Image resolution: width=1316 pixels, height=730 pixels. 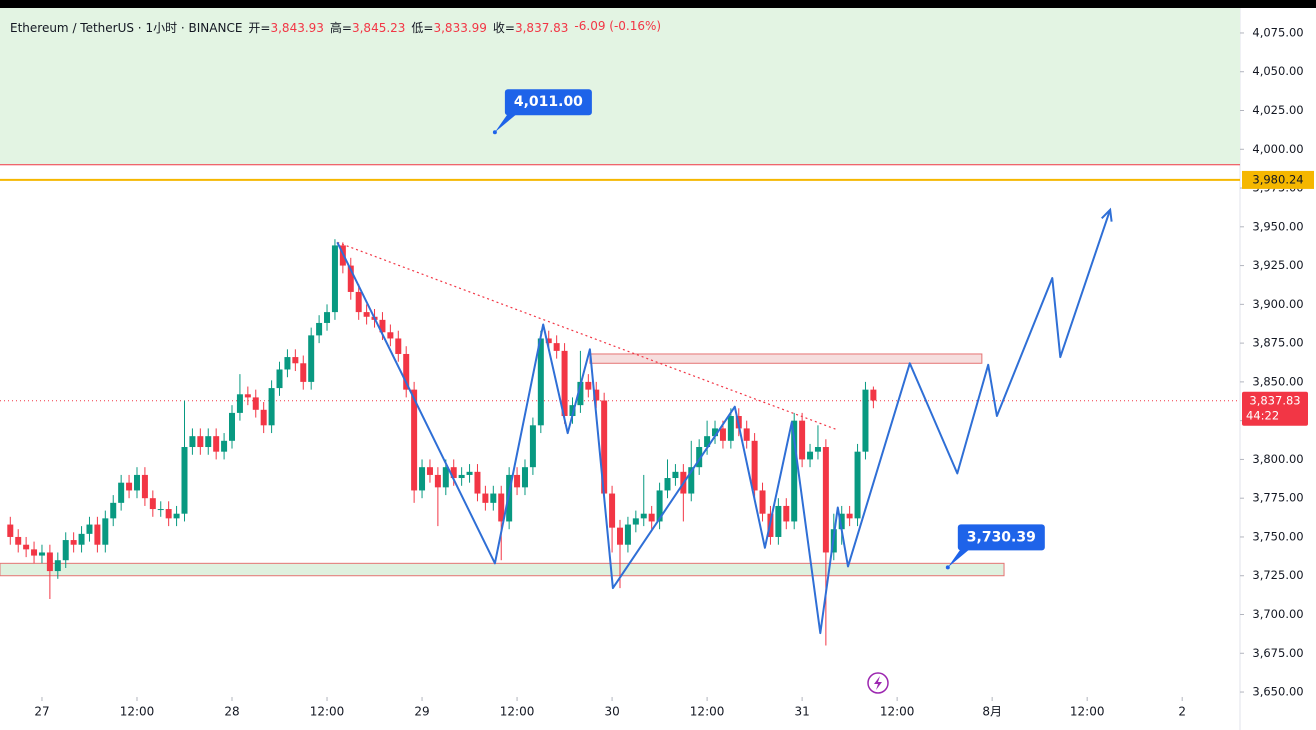 I want to click on last-price-tag, so click(x=1275, y=408).